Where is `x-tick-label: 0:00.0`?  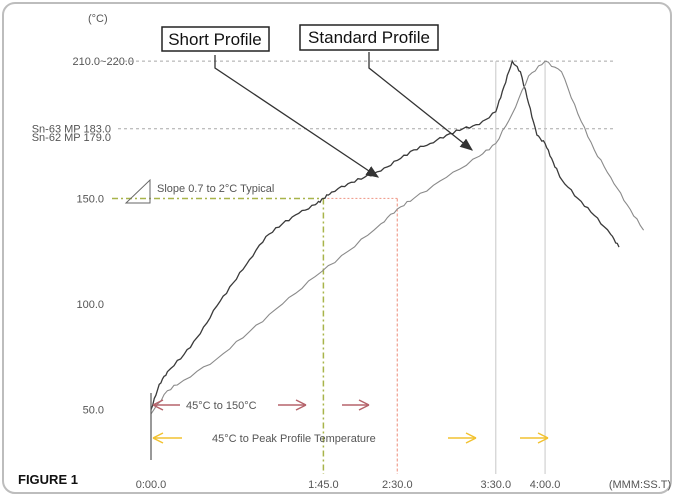 x-tick-label: 0:00.0 is located at coordinates (151, 485).